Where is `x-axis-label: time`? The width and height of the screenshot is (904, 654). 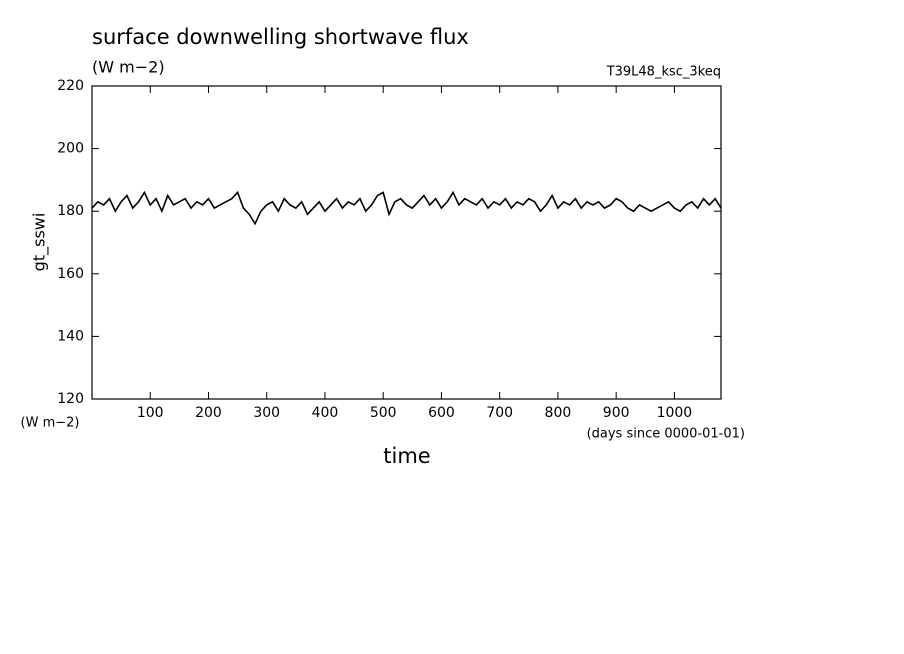
x-axis-label: time is located at coordinates (406, 456).